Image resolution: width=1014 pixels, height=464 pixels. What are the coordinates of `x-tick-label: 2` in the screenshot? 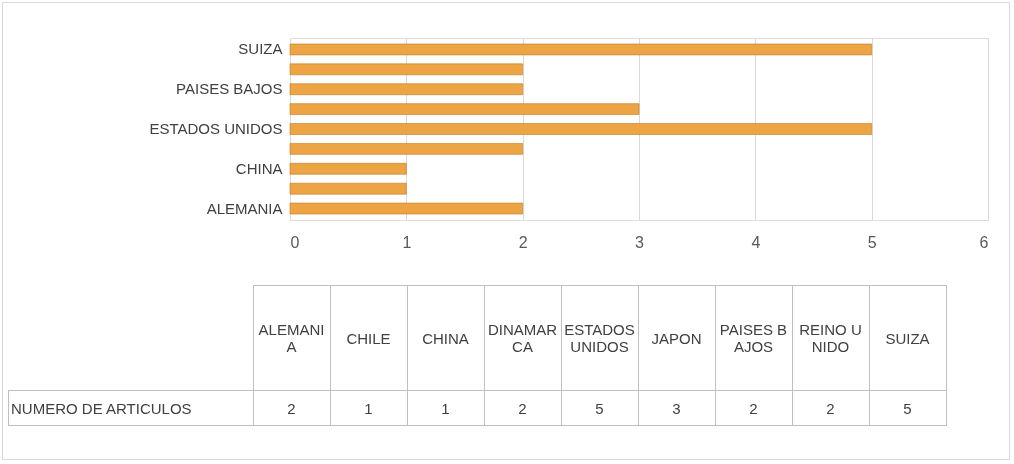 It's located at (523, 242).